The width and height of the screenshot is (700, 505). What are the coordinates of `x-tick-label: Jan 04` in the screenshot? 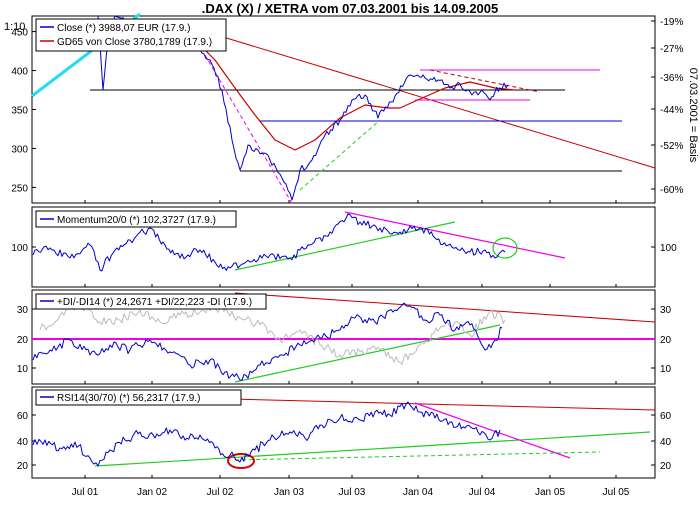 It's located at (418, 492).